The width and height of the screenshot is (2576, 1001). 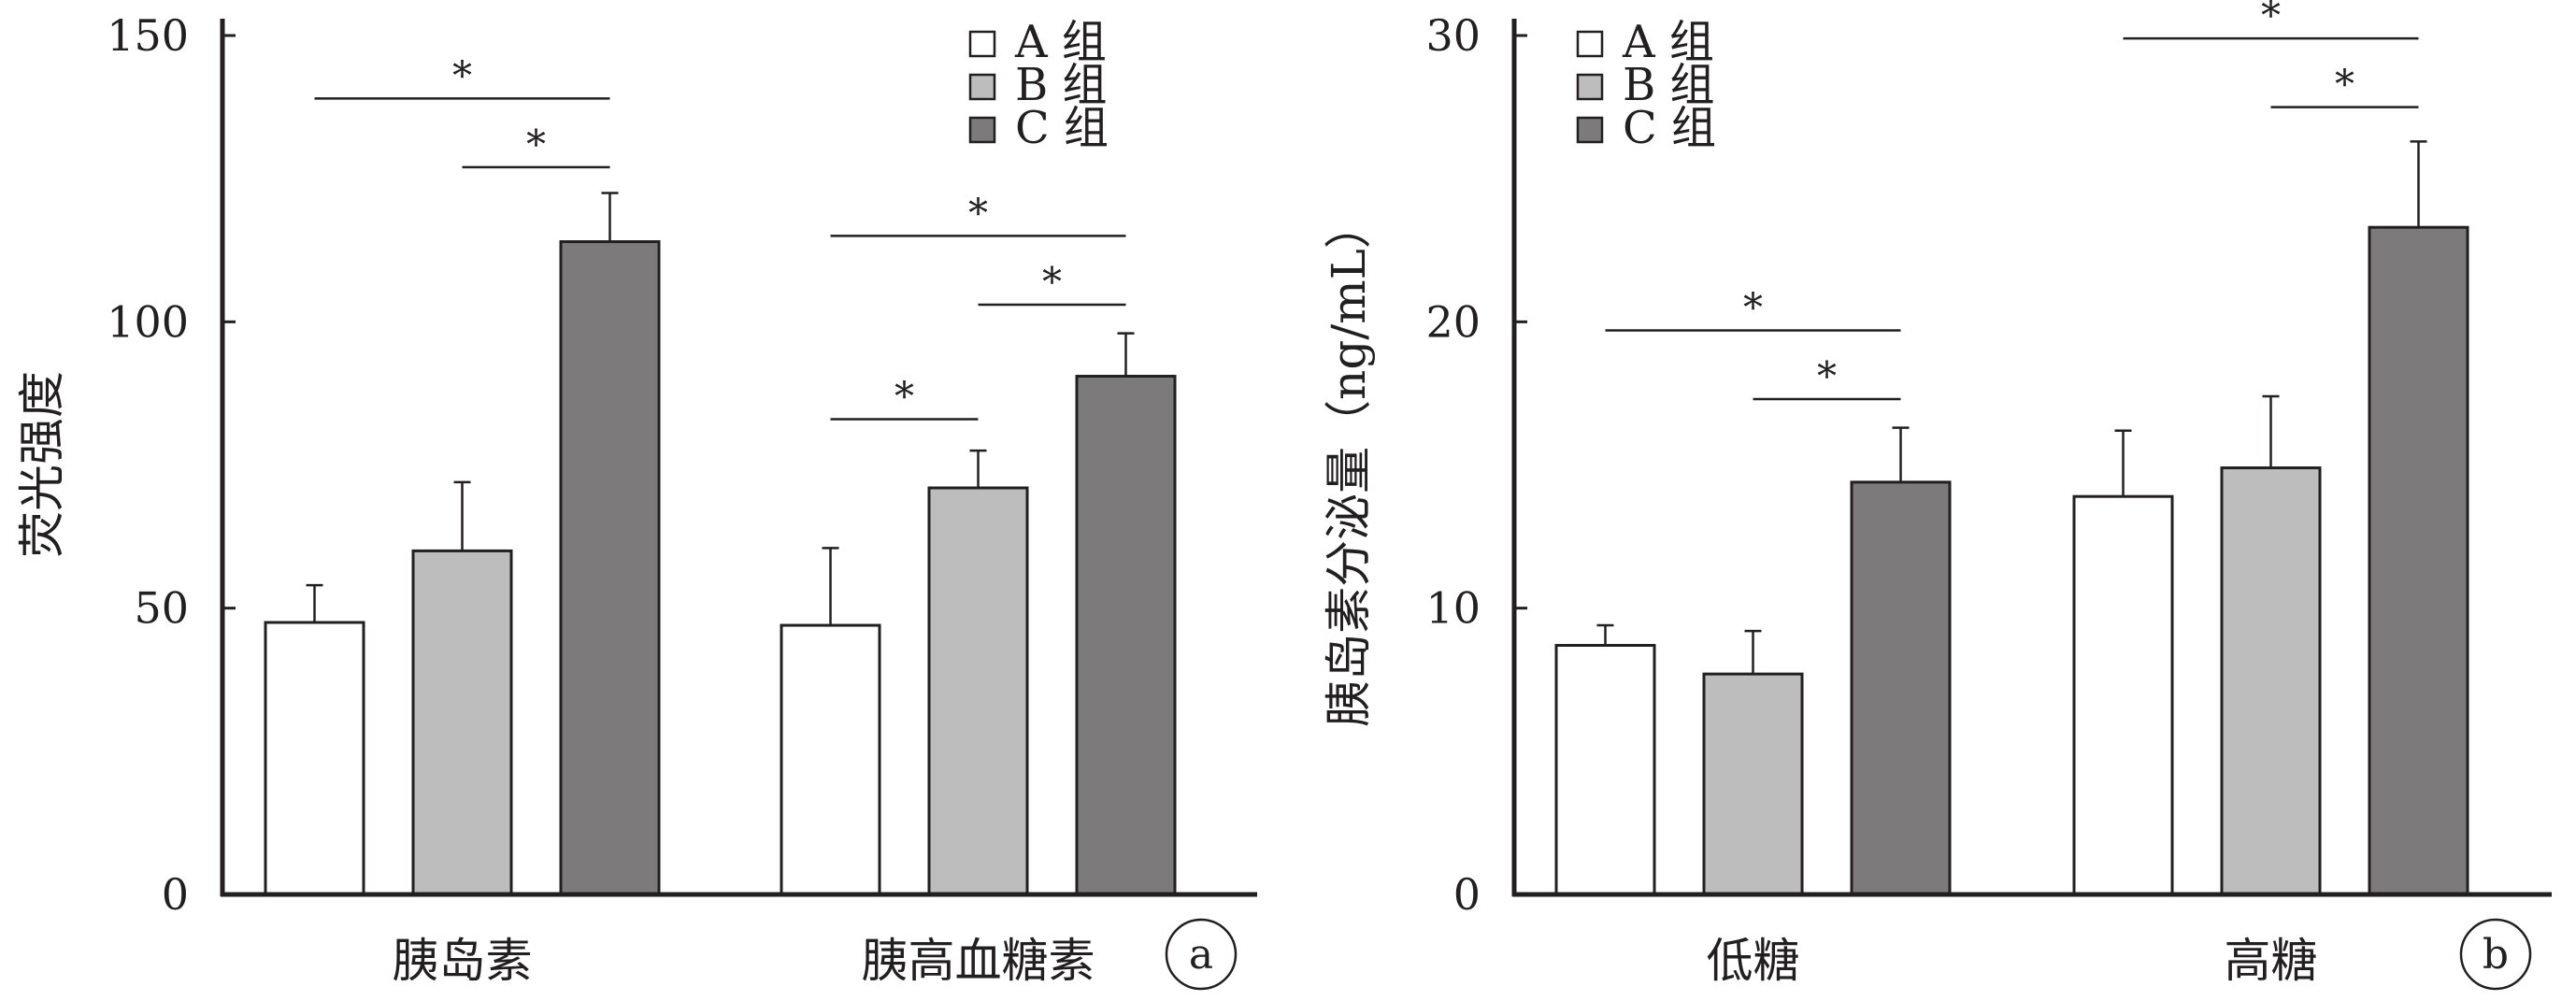 I want to click on x-category-label: 低糖, so click(x=1753, y=961).